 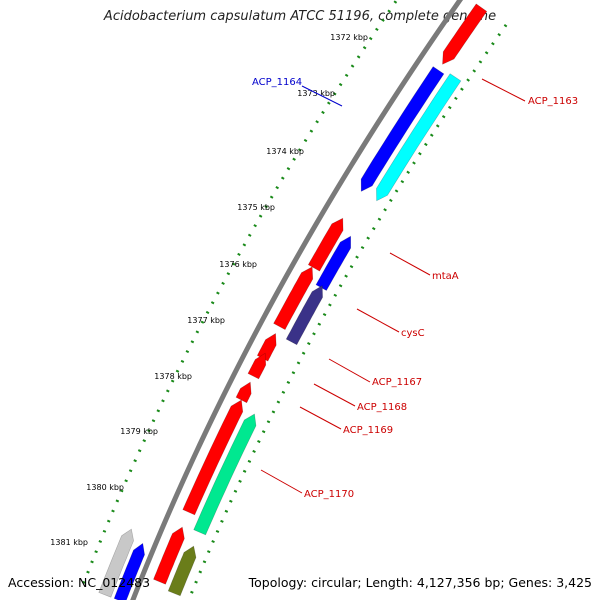 I want to click on gene-block-acp1170-cds, so click(x=225, y=474).